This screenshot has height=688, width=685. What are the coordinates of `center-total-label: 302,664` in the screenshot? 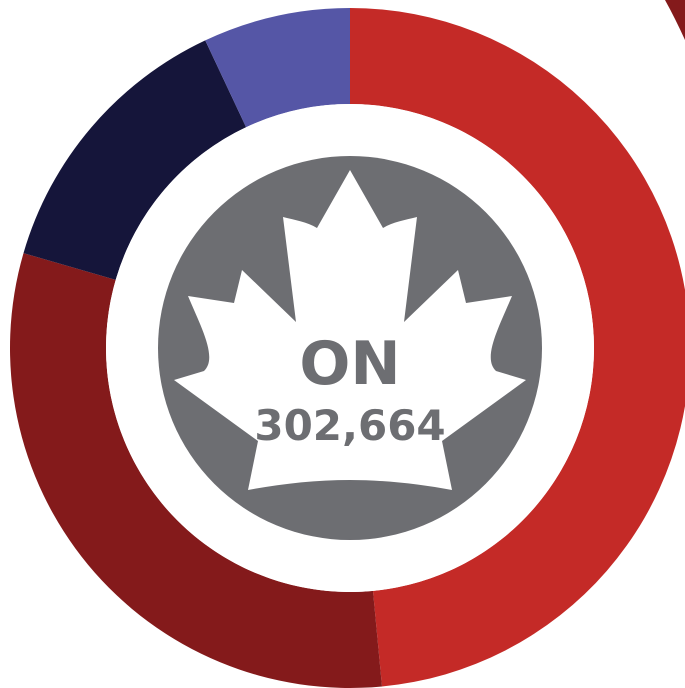 It's located at (349, 425).